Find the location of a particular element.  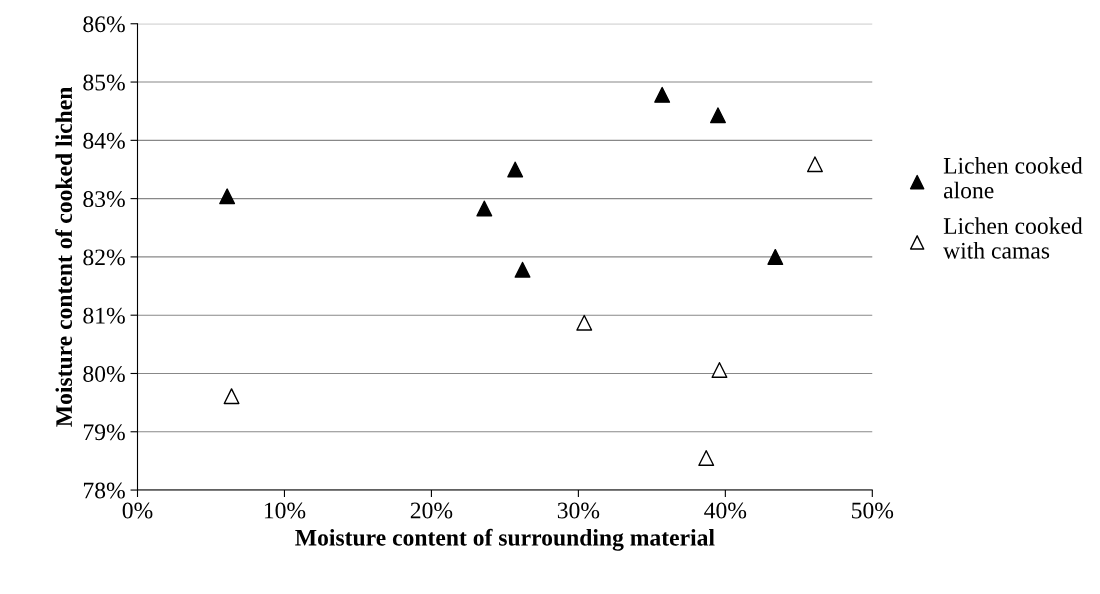

y-tick-label: 85% is located at coordinates (104, 82).